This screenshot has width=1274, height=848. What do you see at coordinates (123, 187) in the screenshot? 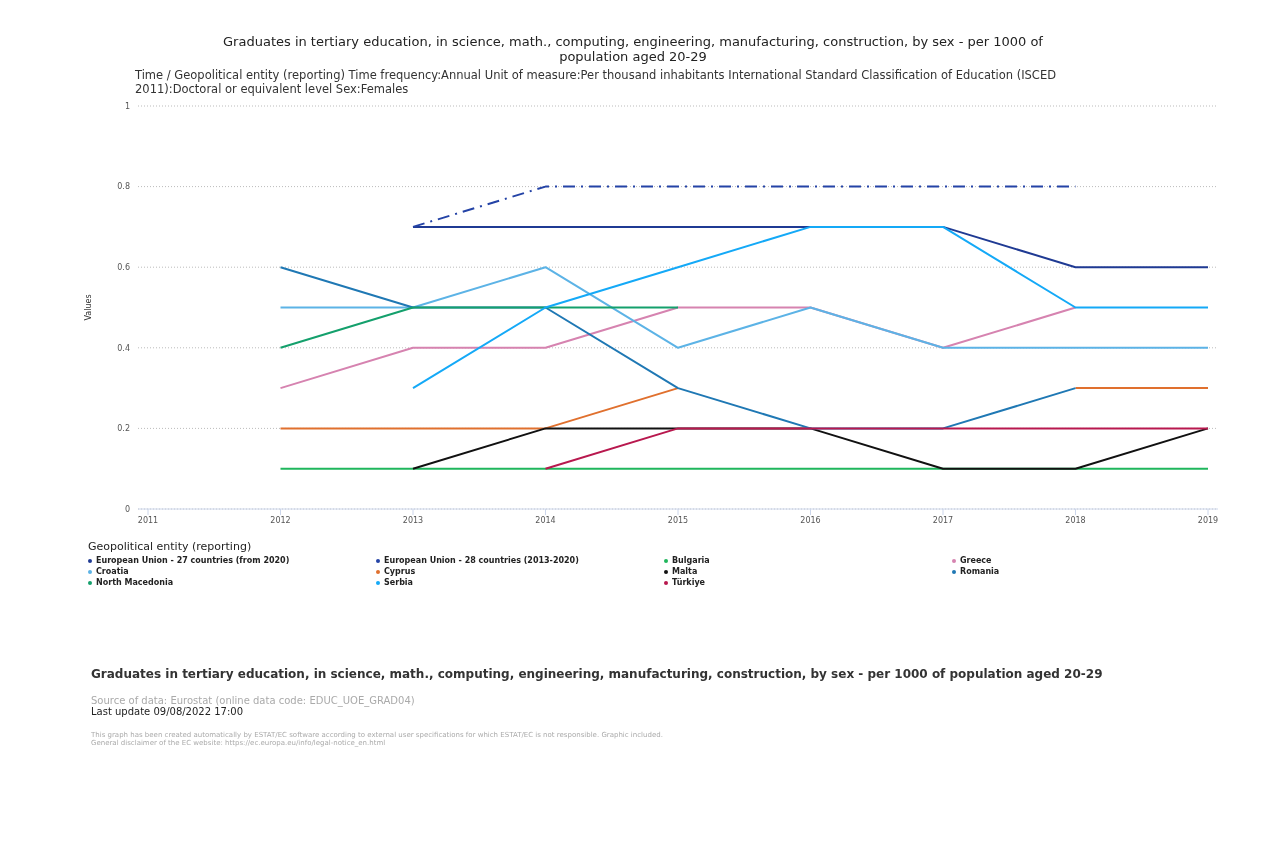
I see `y-tick-label: 0.8` at bounding box center [123, 187].